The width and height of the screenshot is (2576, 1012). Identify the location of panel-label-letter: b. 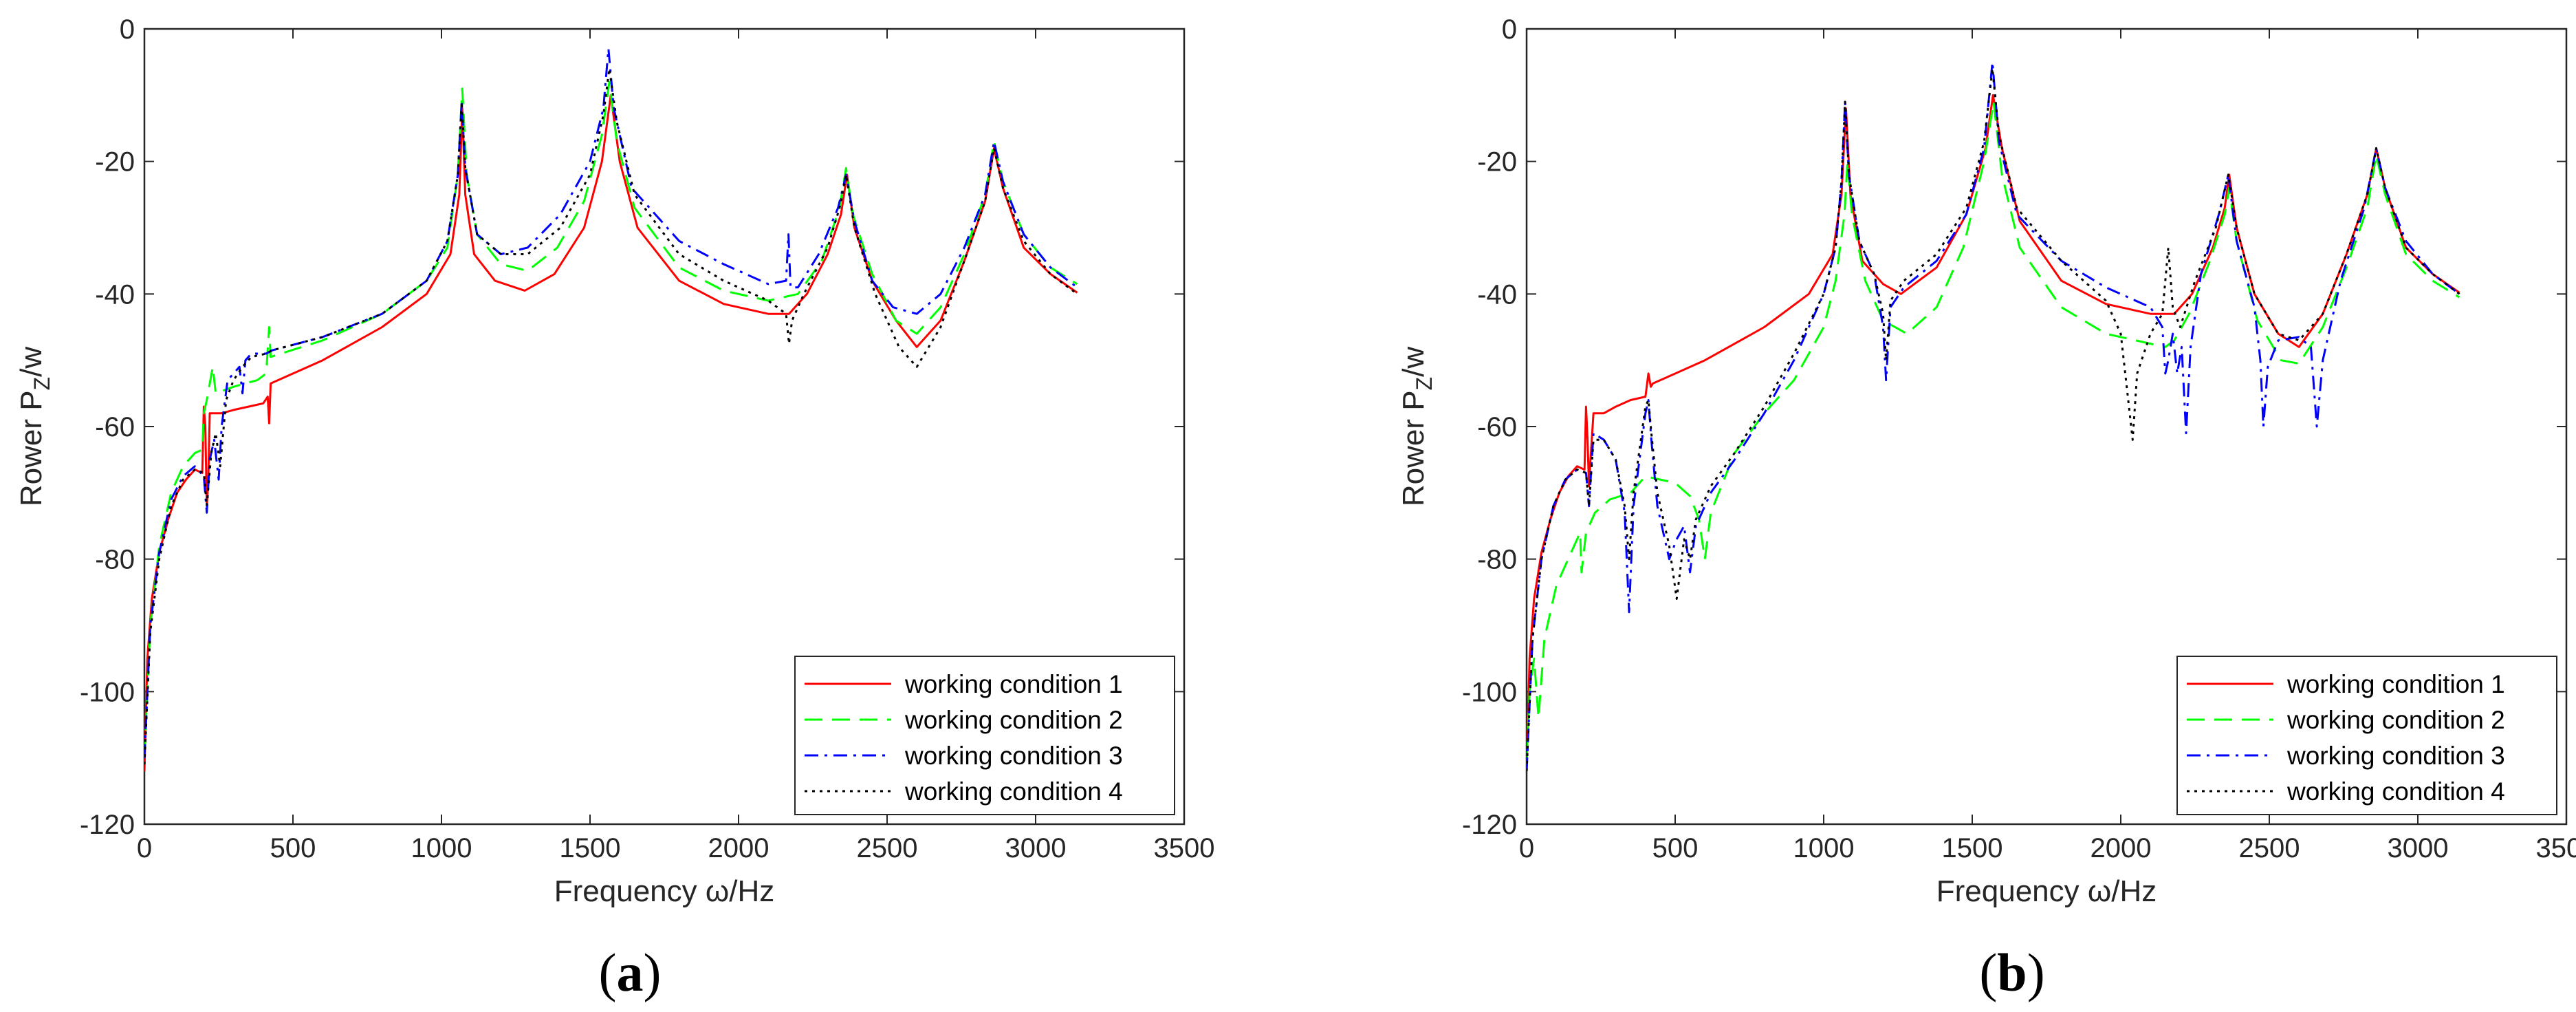
(2012, 972).